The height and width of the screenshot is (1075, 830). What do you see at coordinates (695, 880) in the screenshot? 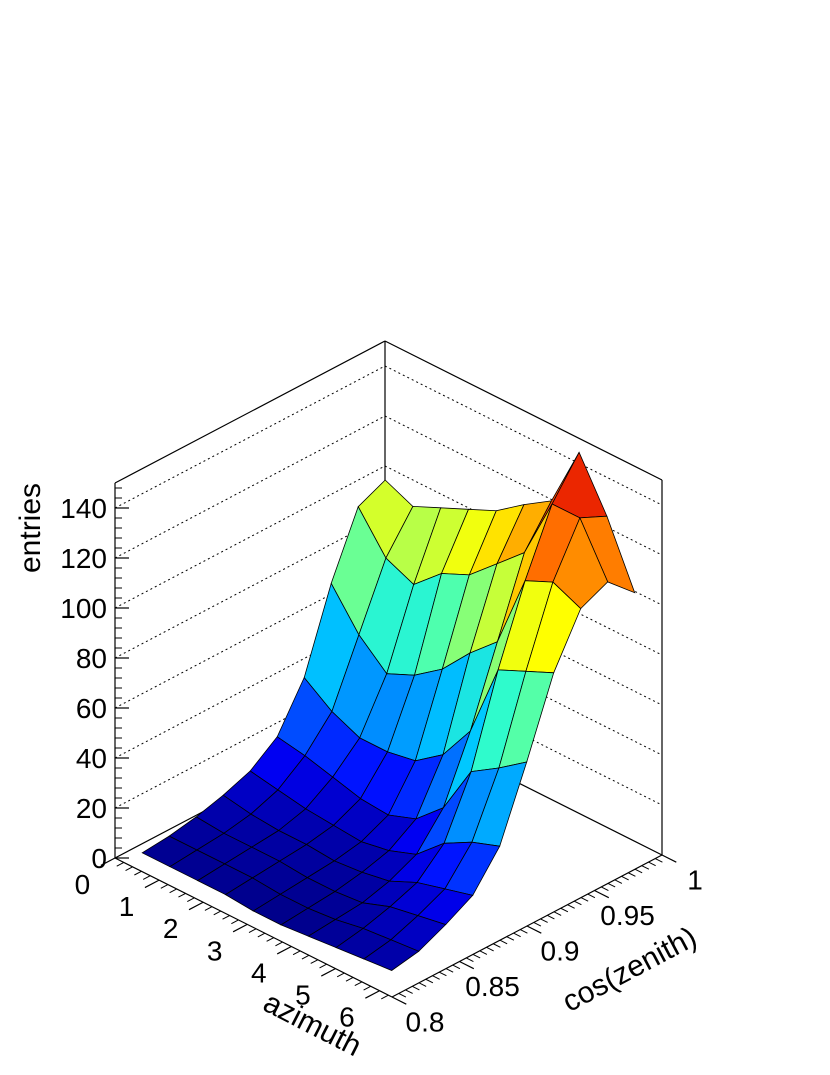
I see `y-tick-label: 1` at bounding box center [695, 880].